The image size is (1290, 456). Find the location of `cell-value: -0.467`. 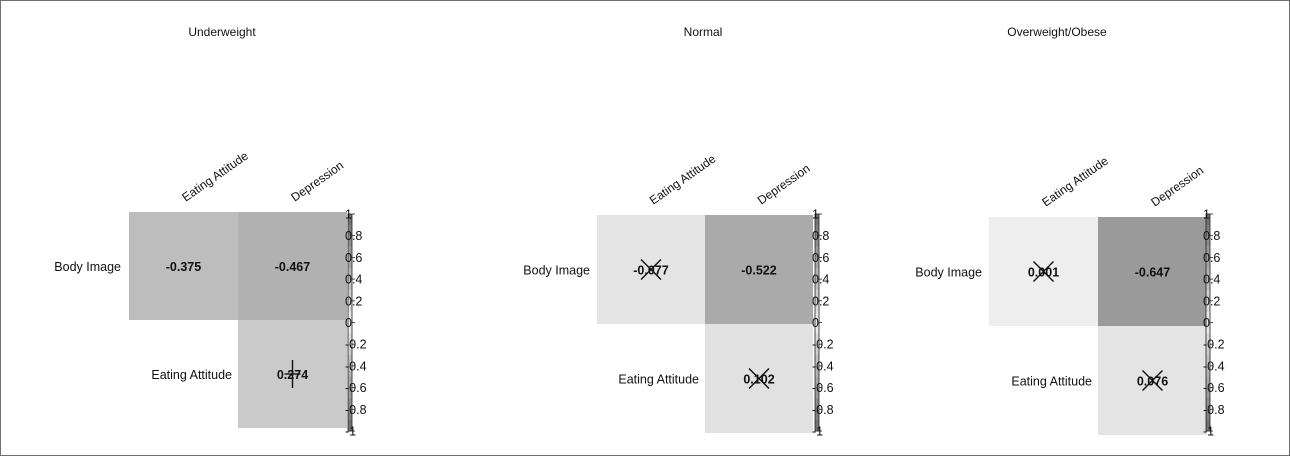

cell-value: -0.467 is located at coordinates (292, 267).